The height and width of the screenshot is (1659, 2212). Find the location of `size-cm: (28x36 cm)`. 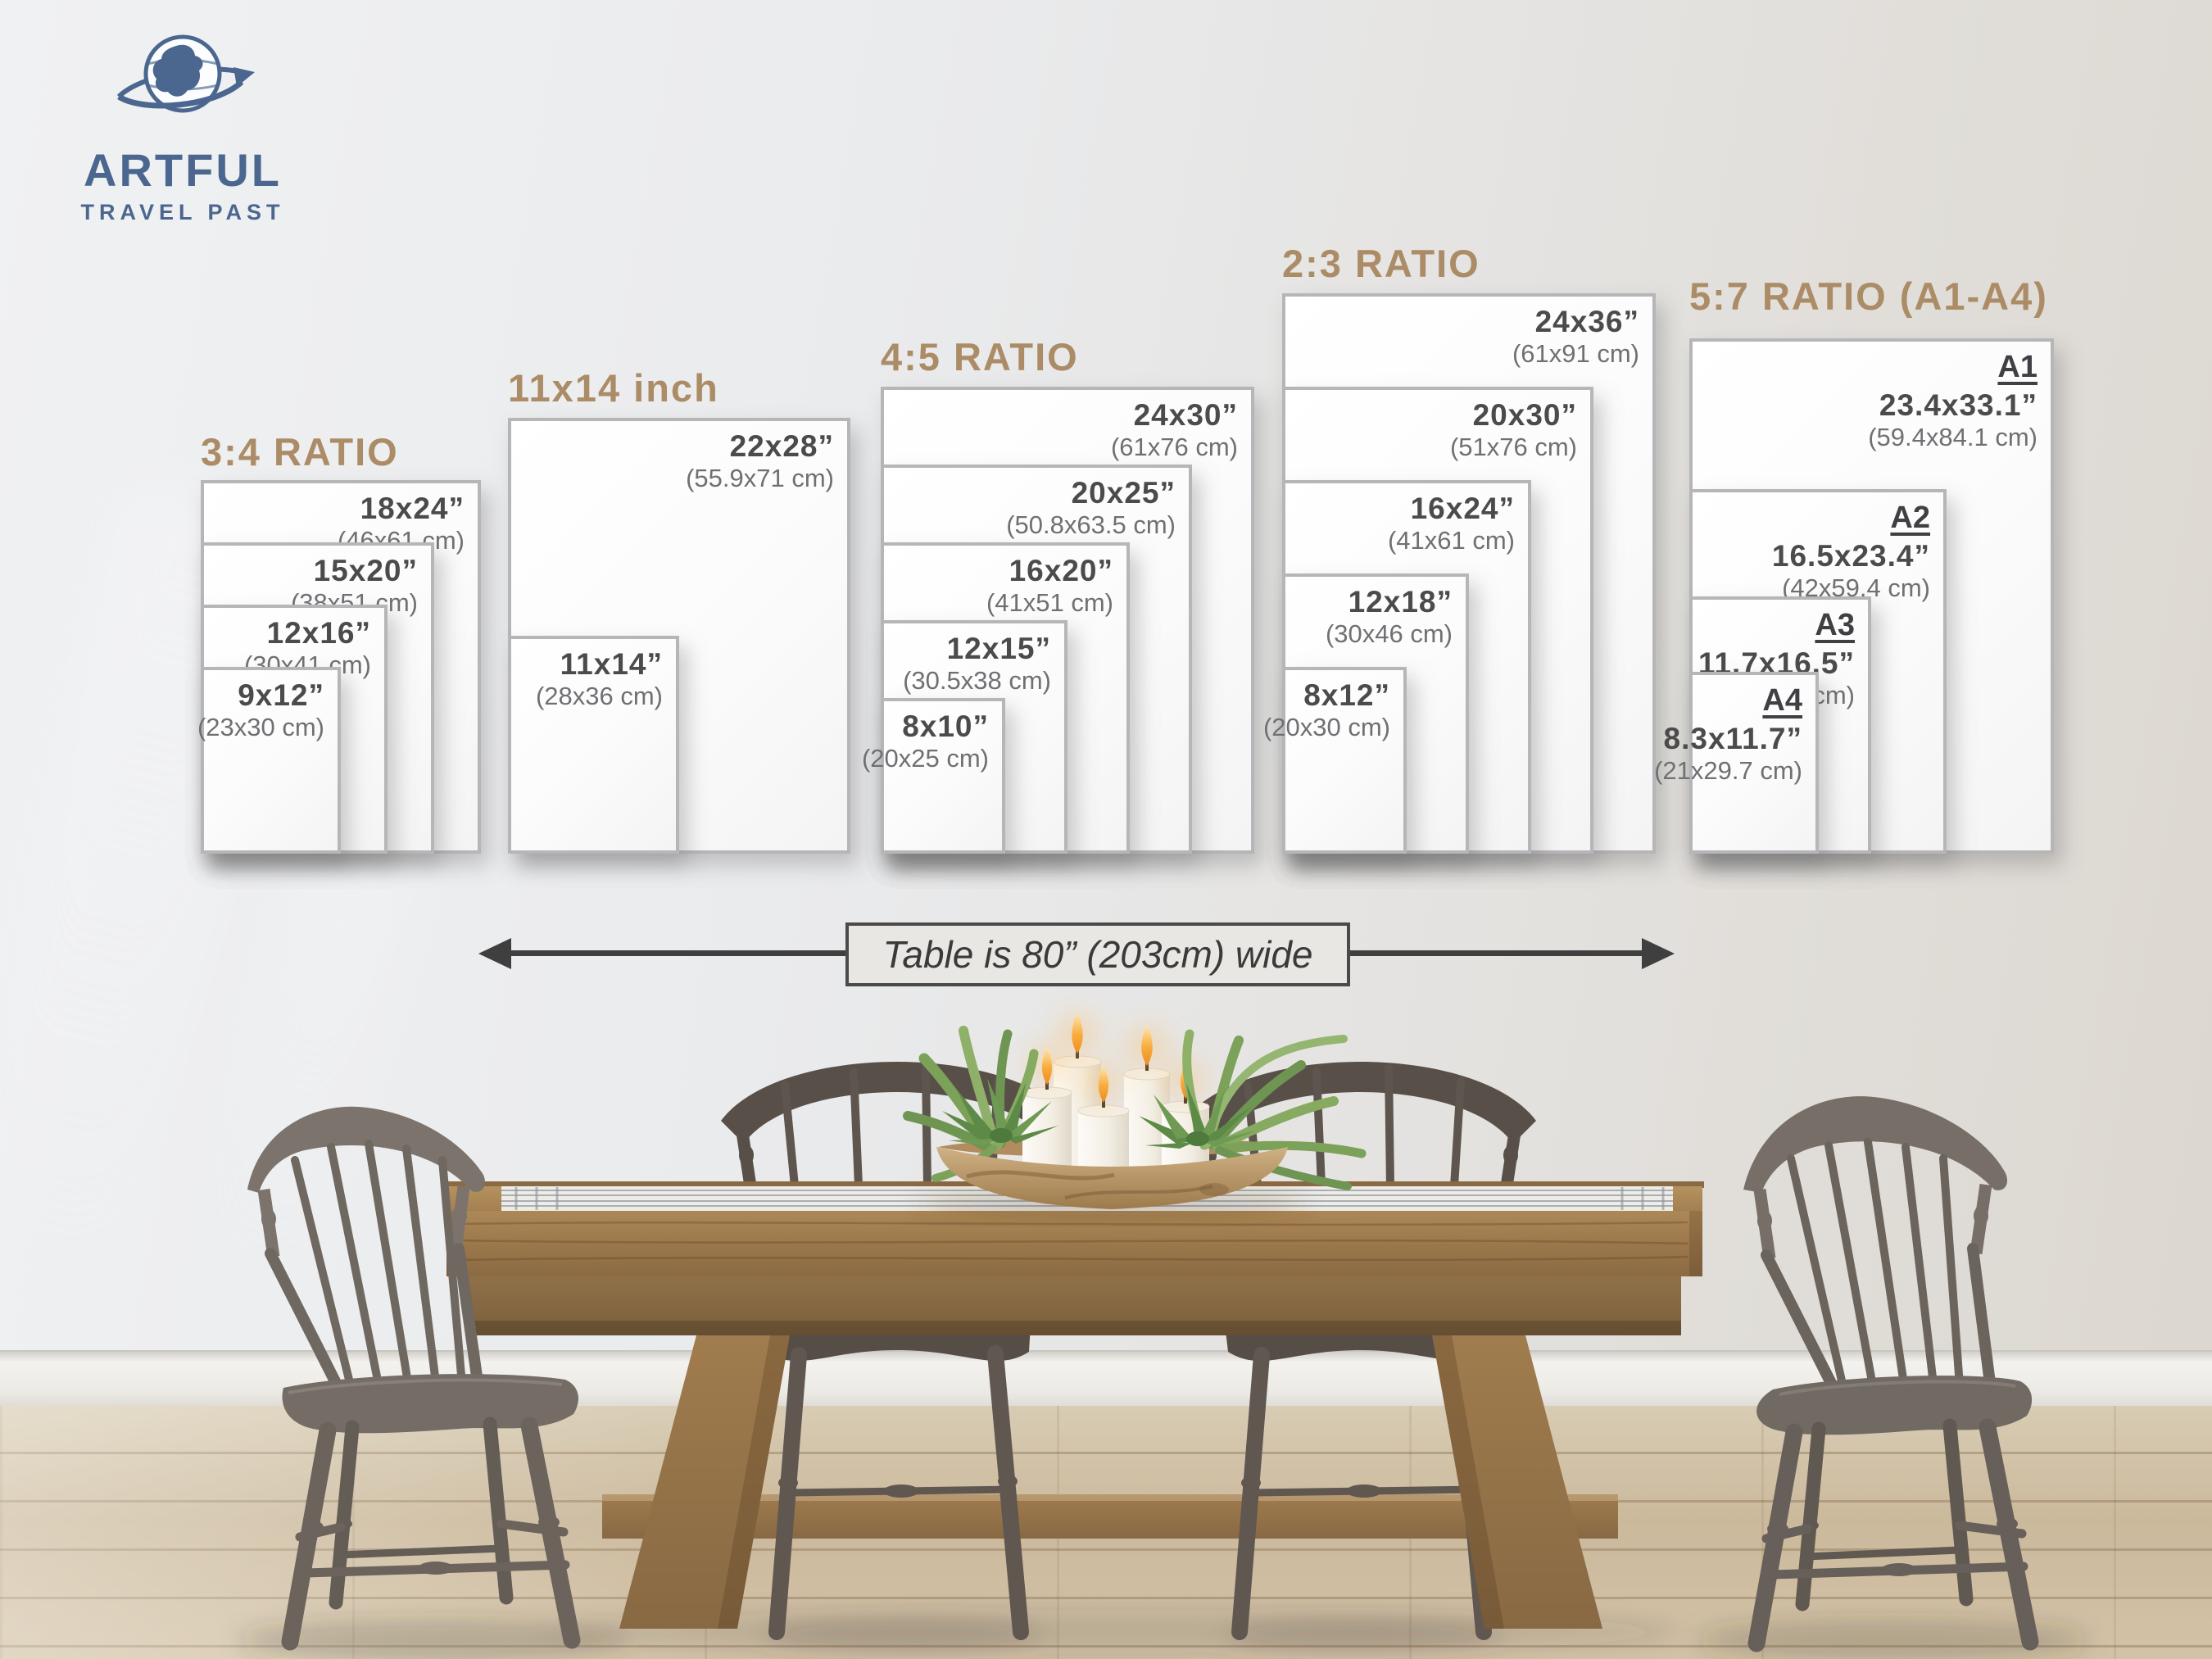

size-cm: (28x36 cm) is located at coordinates (599, 696).